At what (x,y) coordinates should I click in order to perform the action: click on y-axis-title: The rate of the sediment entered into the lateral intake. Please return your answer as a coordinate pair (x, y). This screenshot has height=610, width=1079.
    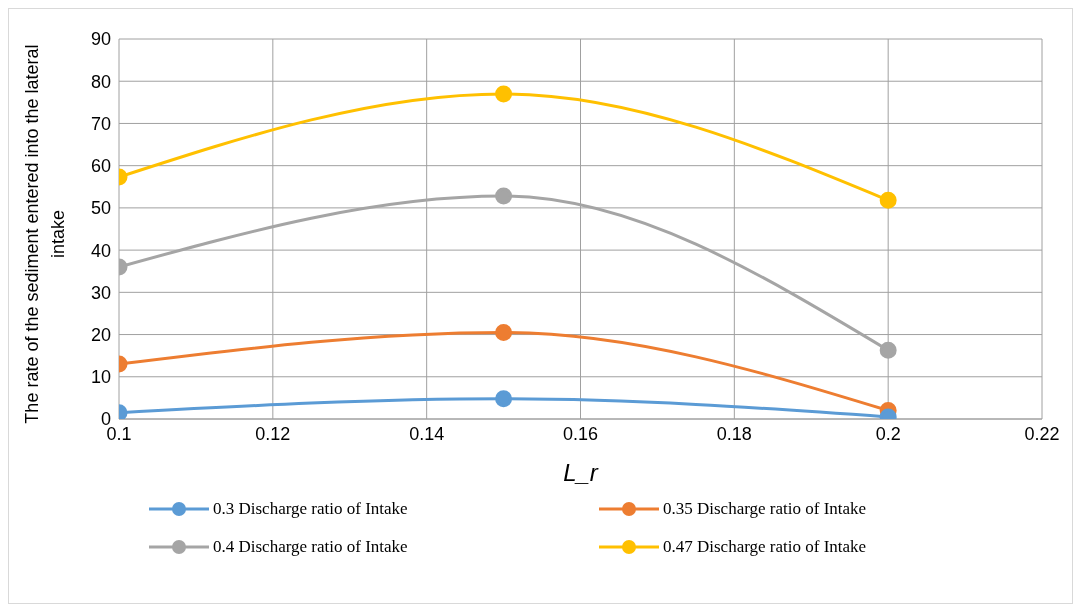
    Looking at the image, I should click on (45, 234).